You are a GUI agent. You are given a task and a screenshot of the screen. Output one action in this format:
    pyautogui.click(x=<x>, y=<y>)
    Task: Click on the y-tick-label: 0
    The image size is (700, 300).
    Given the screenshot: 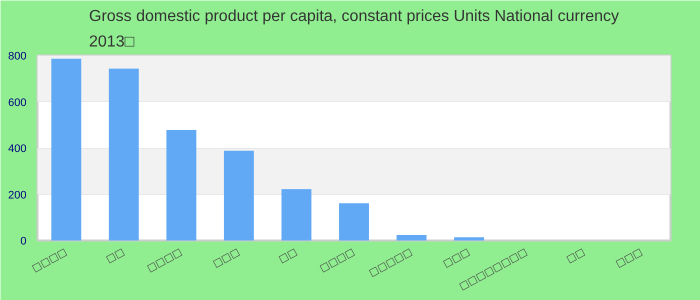 What is the action you would take?
    pyautogui.click(x=23, y=242)
    